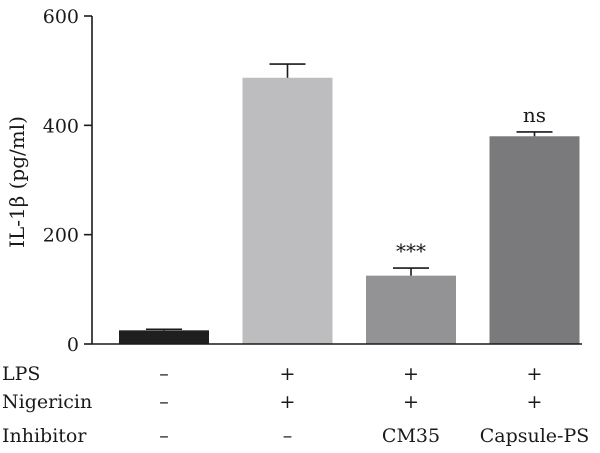 Image resolution: width=600 pixels, height=453 pixels. I want to click on condition-row-label: LPS, so click(21, 374).